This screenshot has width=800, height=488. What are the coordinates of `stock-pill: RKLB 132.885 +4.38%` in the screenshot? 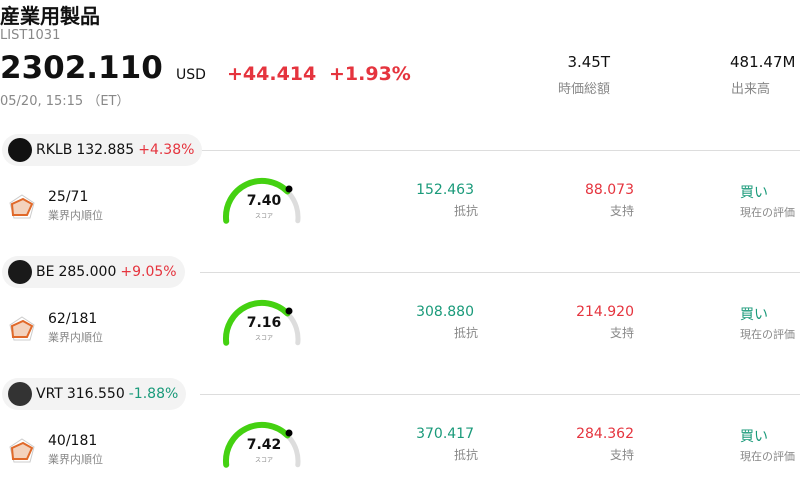 It's located at (102, 150).